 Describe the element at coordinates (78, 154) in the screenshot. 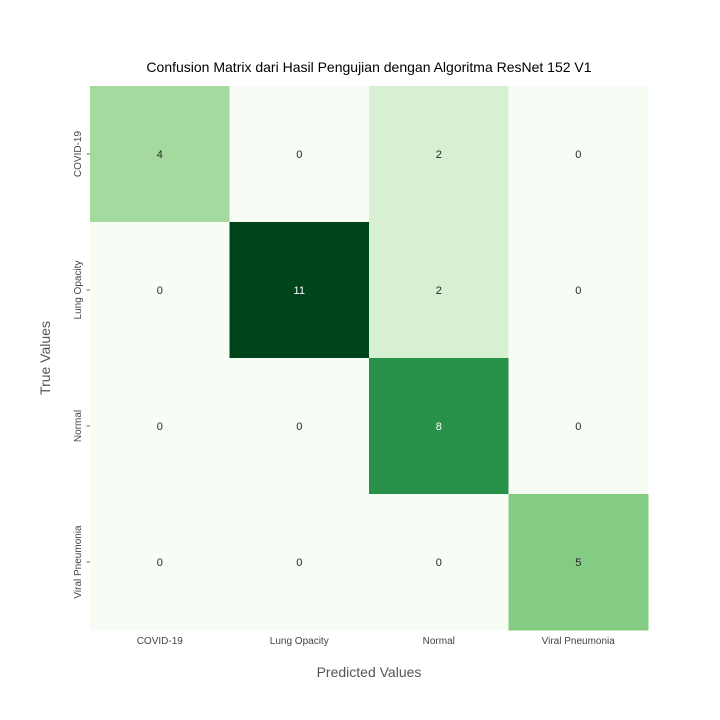

I see `y-tick-label: COVID-19` at that location.